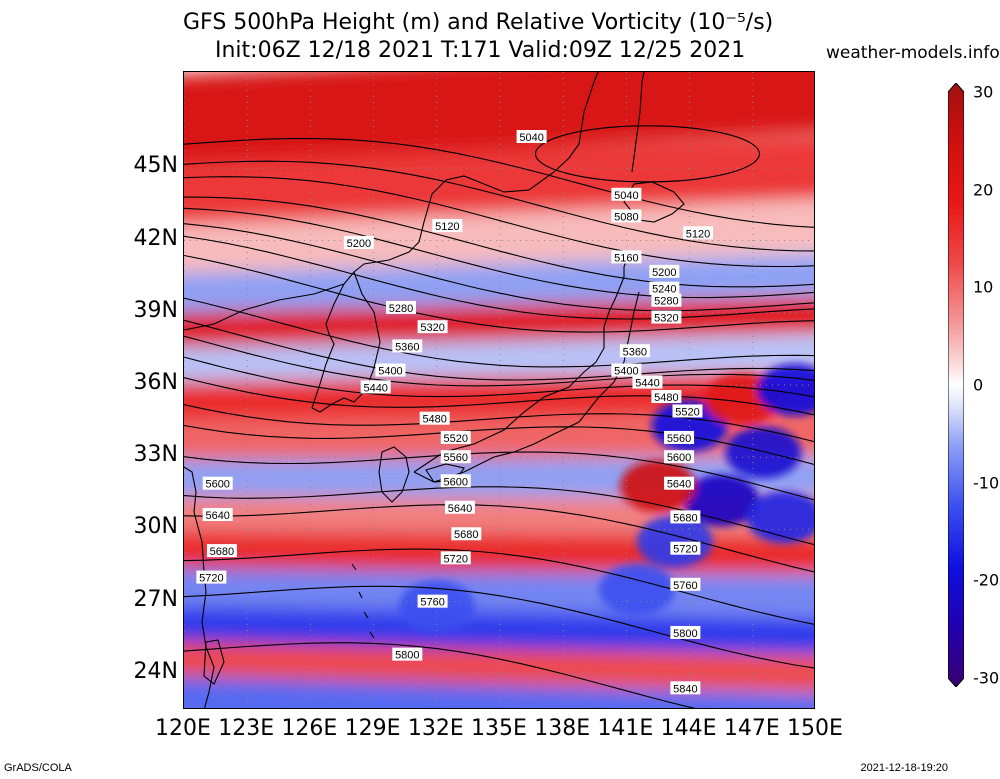 Image resolution: width=1000 pixels, height=779 pixels. Describe the element at coordinates (246, 728) in the screenshot. I see `longitude-label: 123E` at that location.